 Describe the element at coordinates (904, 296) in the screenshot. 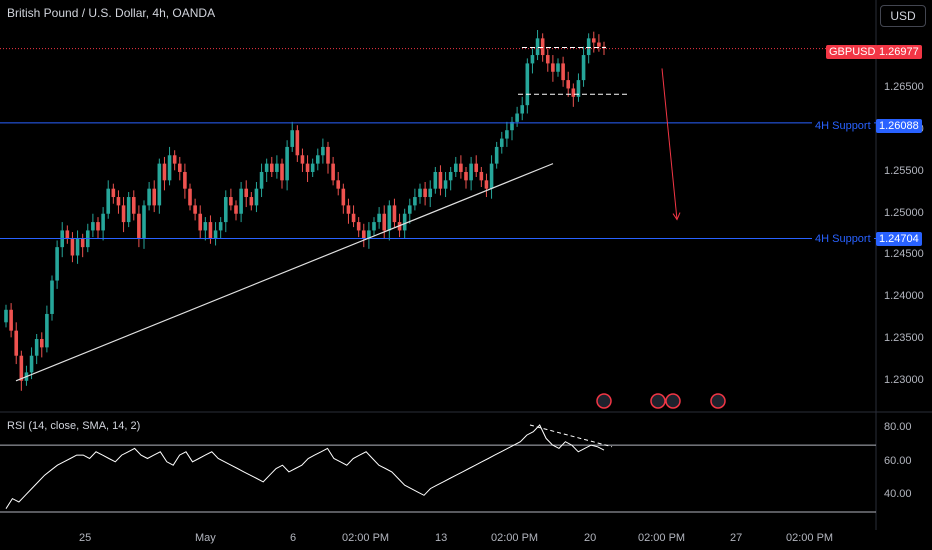

I see `price-tick-label: 1.24000` at that location.